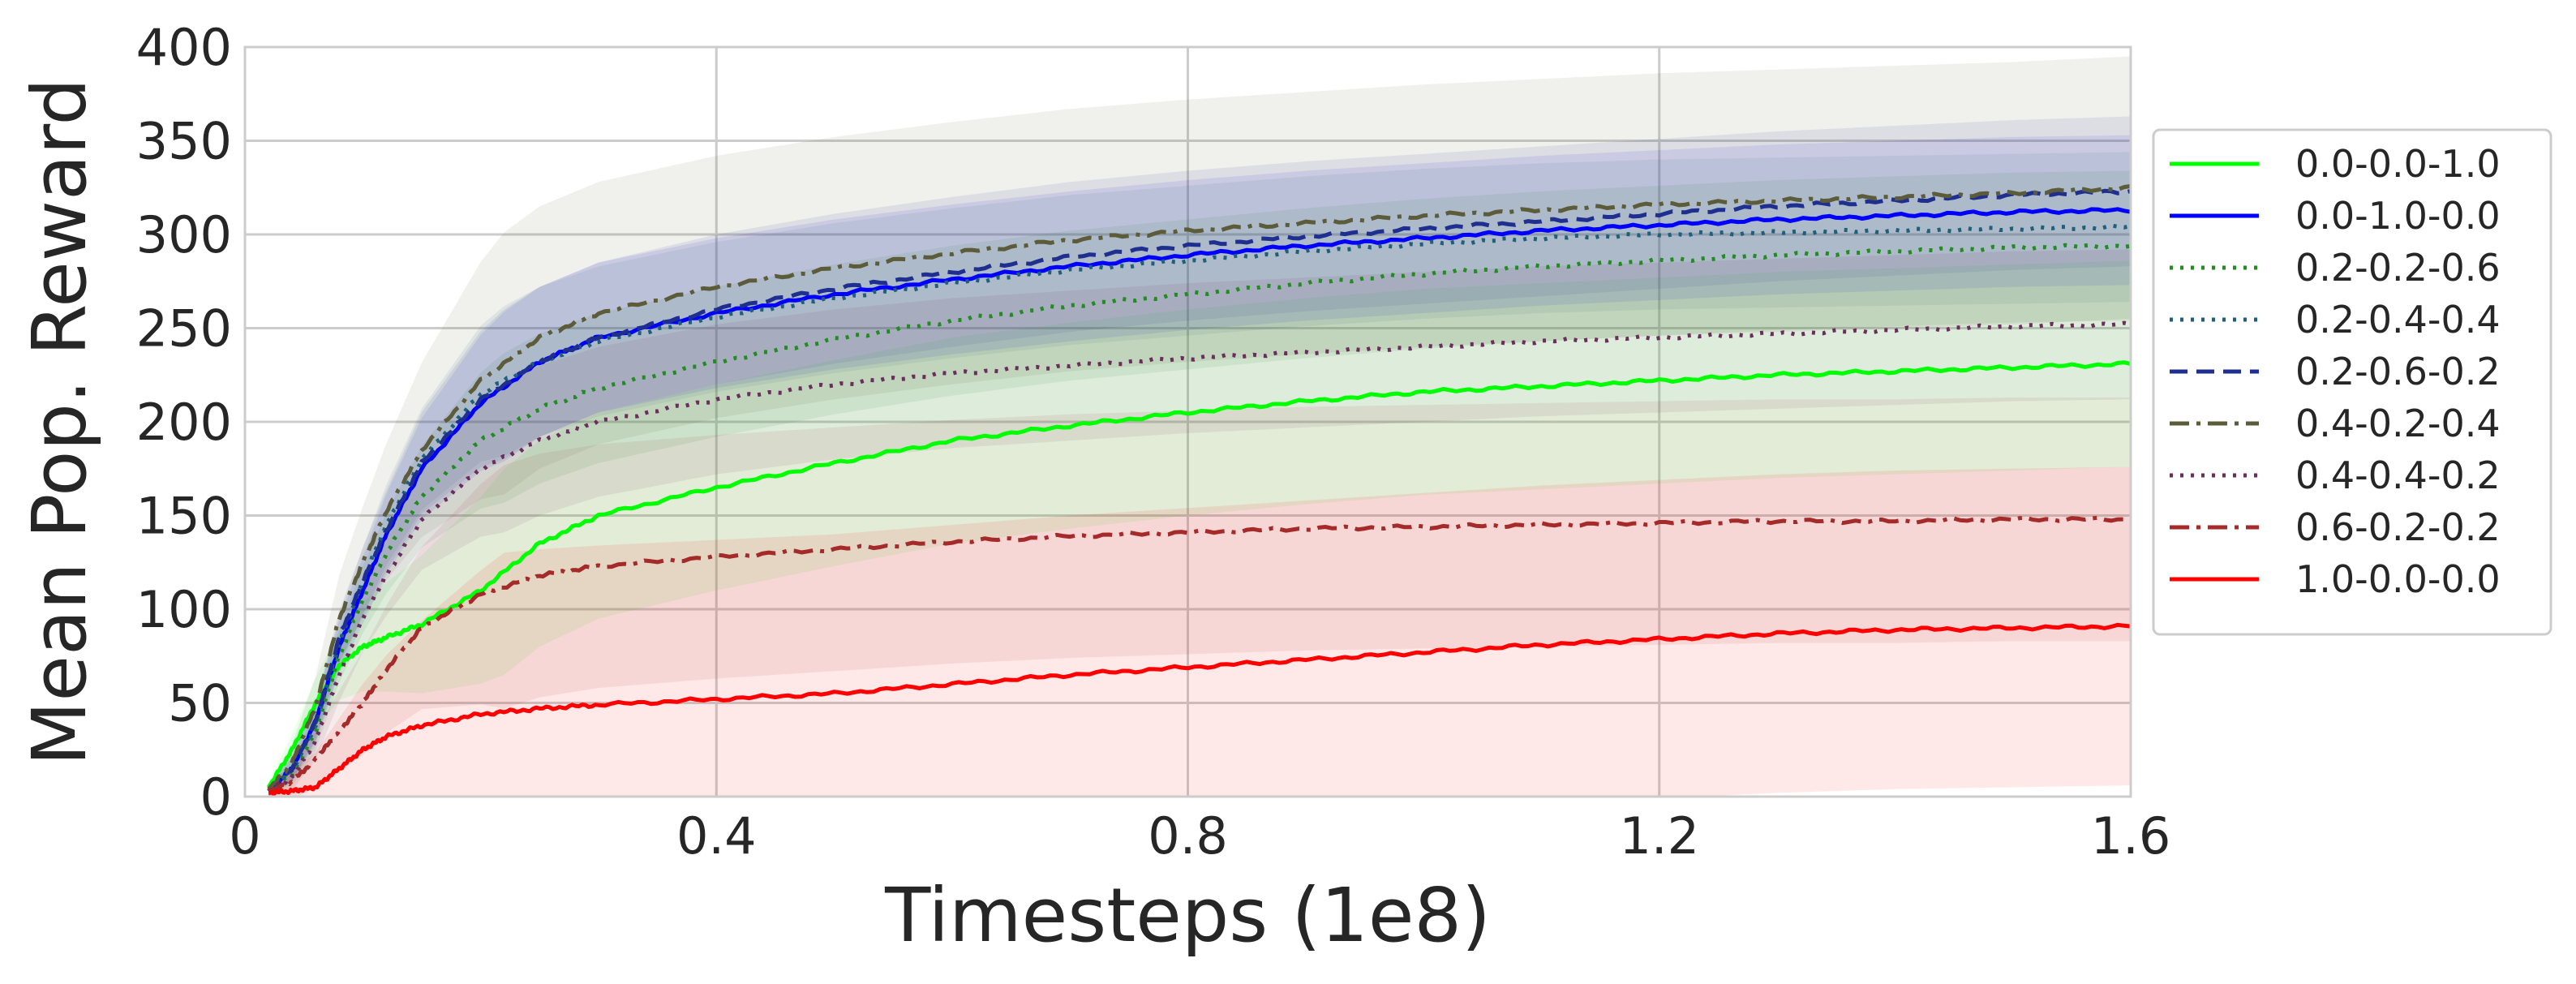  Describe the element at coordinates (184, 141) in the screenshot. I see `y-tick-label: 350` at that location.